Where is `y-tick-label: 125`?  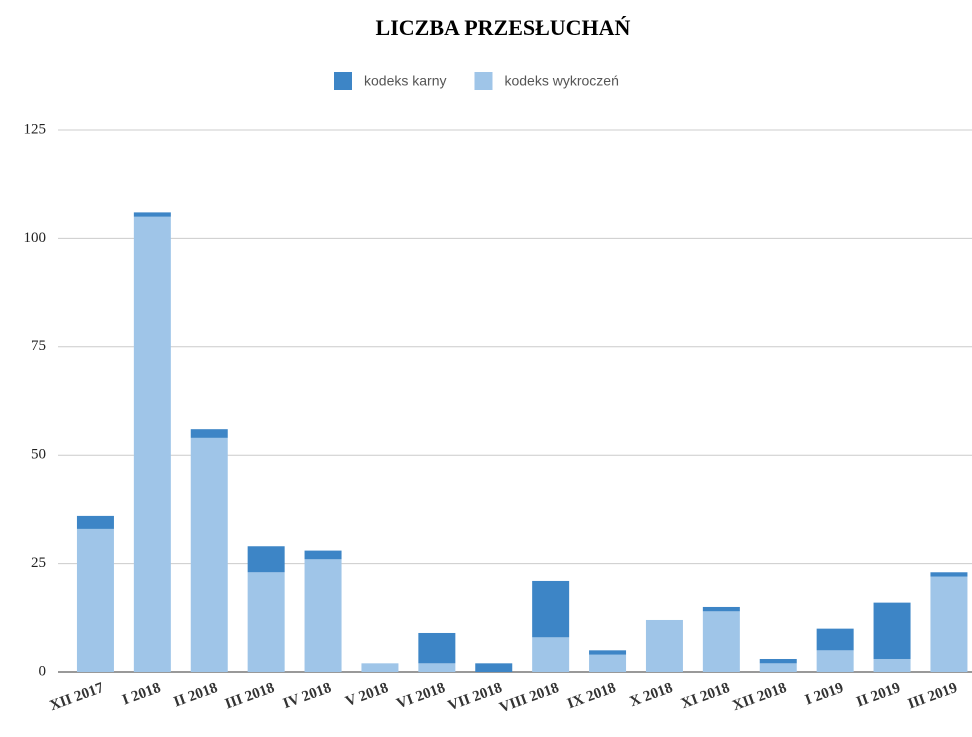 y-tick-label: 125 is located at coordinates (35, 129).